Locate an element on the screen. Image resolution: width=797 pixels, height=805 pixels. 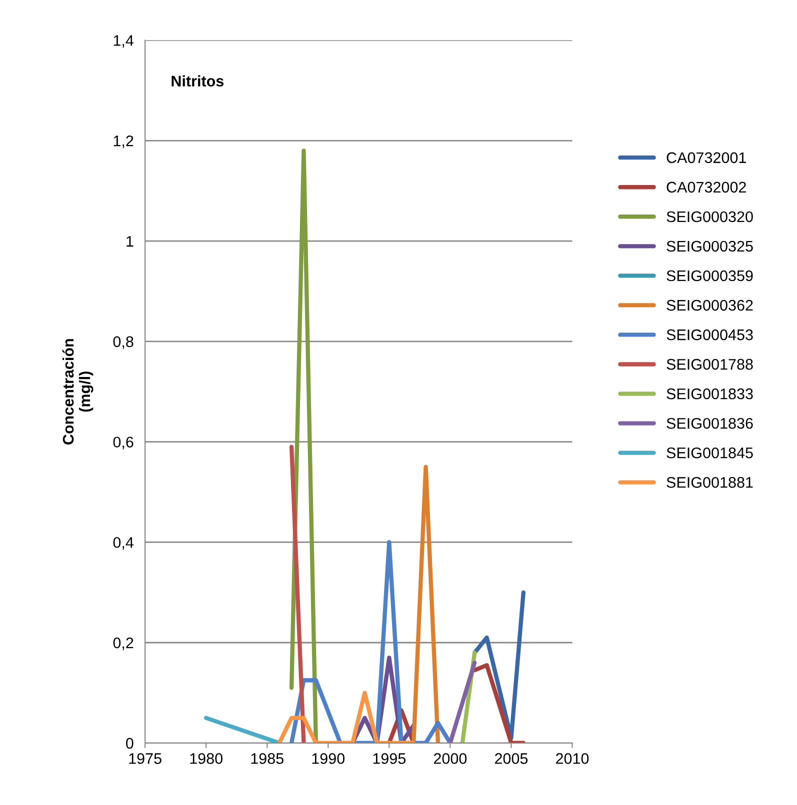
y-tick-label: 0,6 is located at coordinates (123, 443).